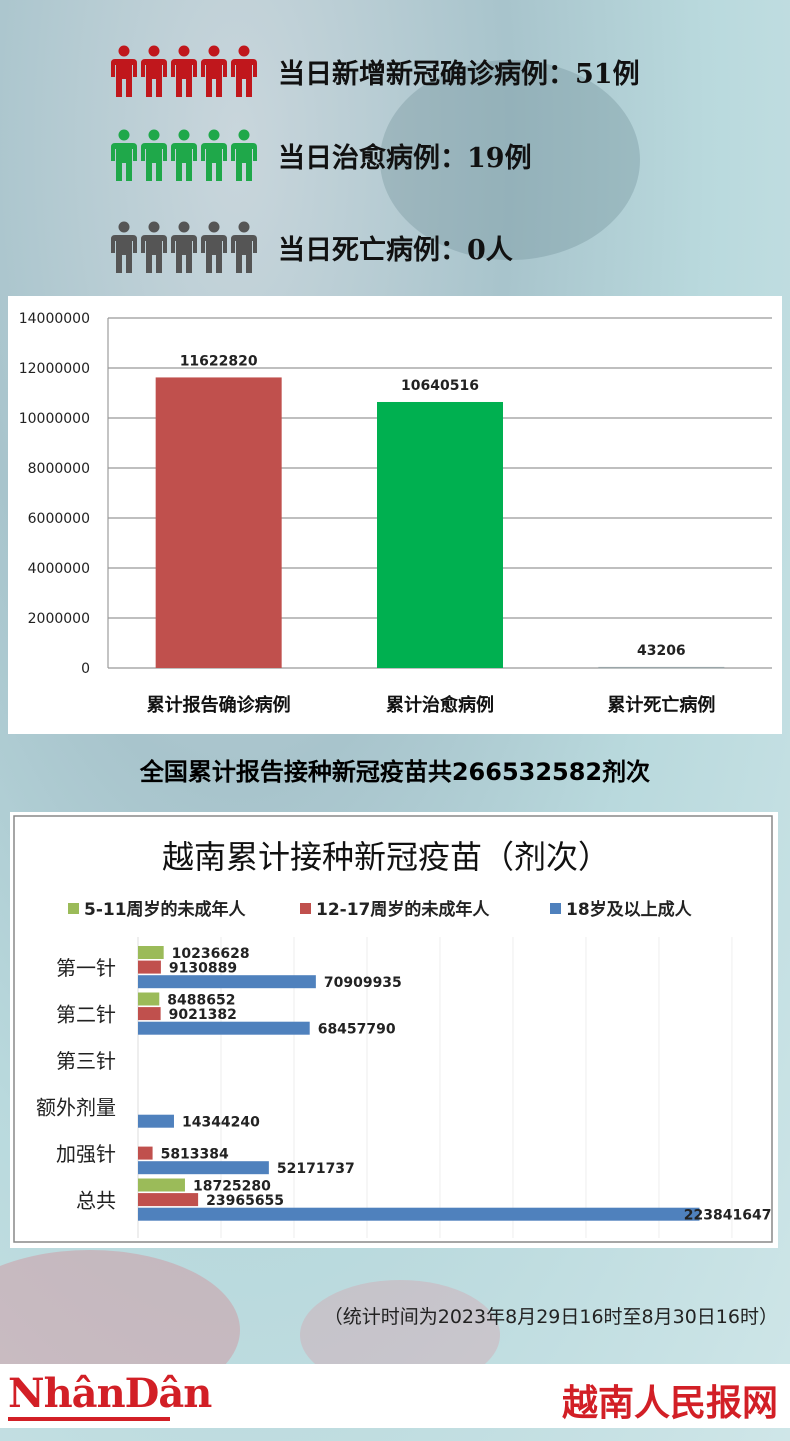 The image size is (790, 1441). Describe the element at coordinates (490, 250) in the screenshot. I see `deaths-value: 0人` at that location.